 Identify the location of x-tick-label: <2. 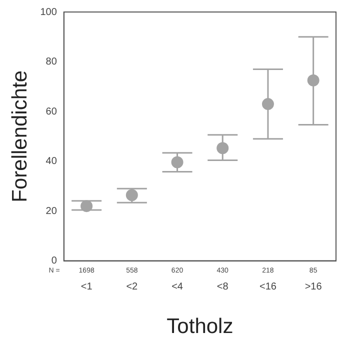
(132, 287).